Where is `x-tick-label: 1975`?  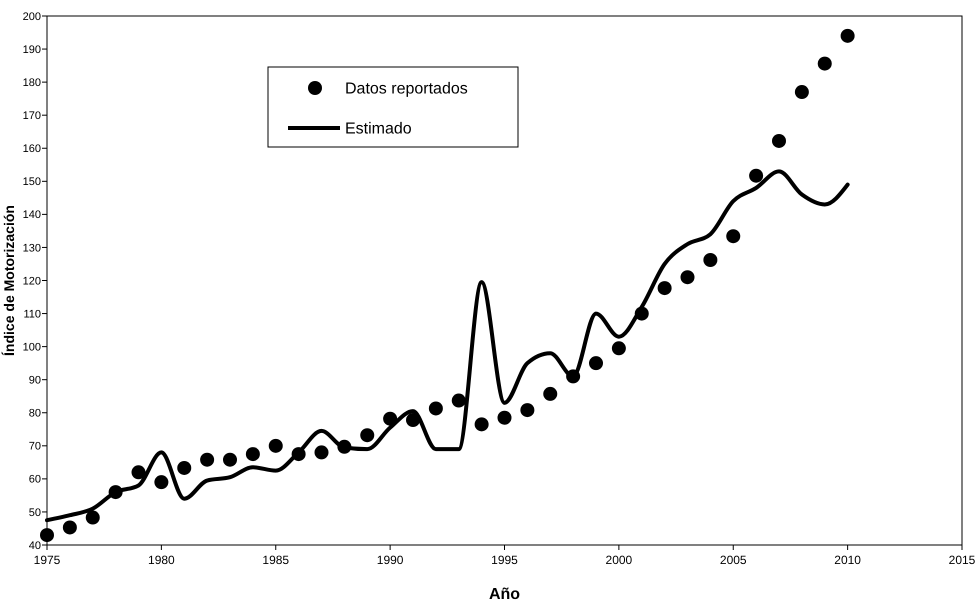 x-tick-label: 1975 is located at coordinates (47, 560).